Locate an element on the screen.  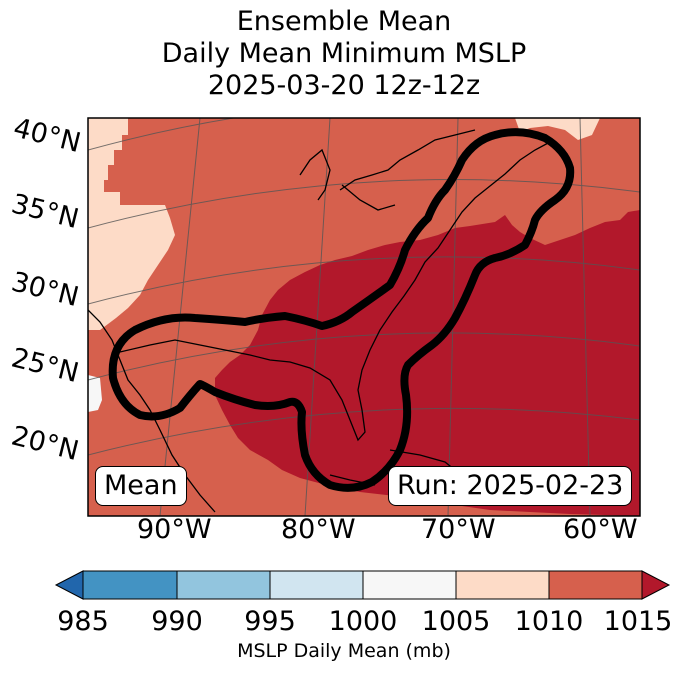
lon-label-60: 60°W is located at coordinates (600, 529).